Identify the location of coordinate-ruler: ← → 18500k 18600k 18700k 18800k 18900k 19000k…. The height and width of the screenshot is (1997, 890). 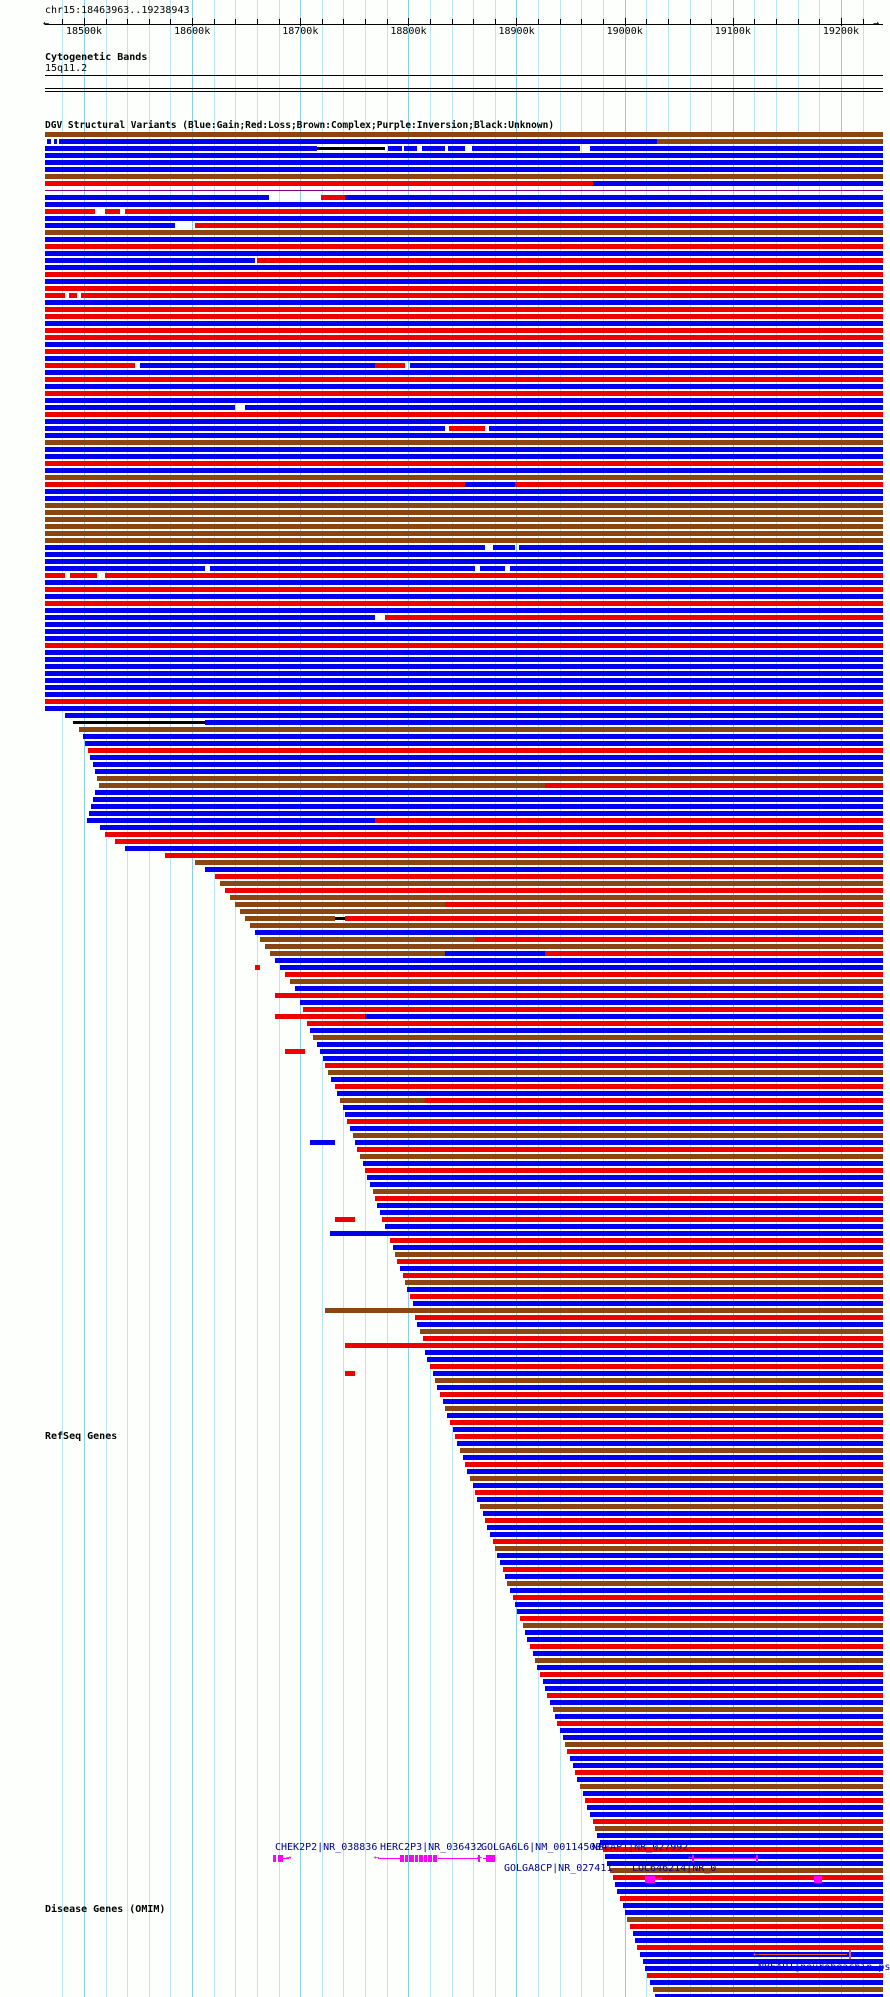
(463, 29).